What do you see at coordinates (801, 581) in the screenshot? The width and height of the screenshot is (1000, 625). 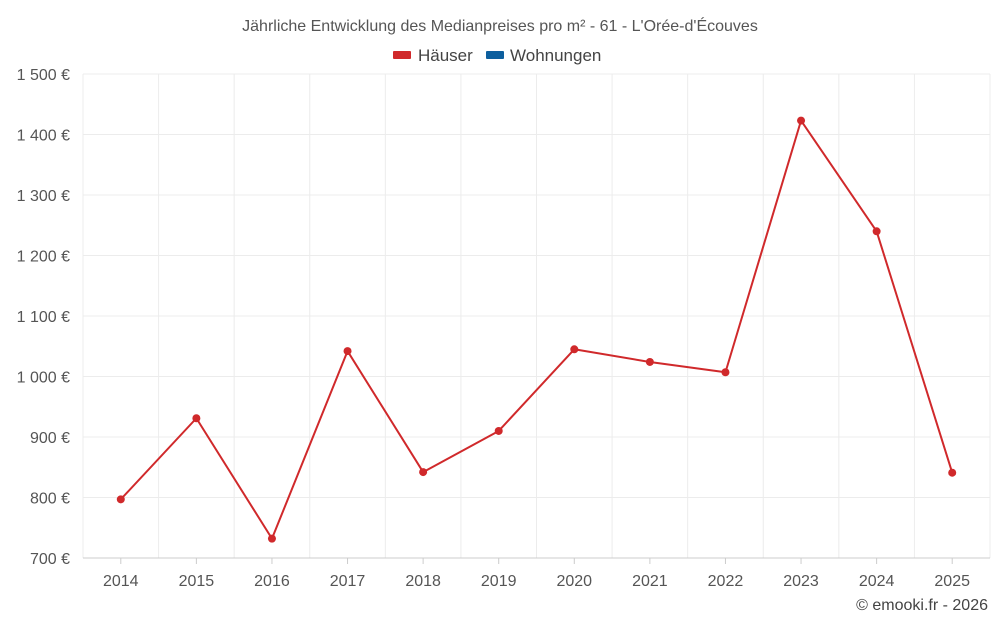 I see `x-tick-label: 2023` at bounding box center [801, 581].